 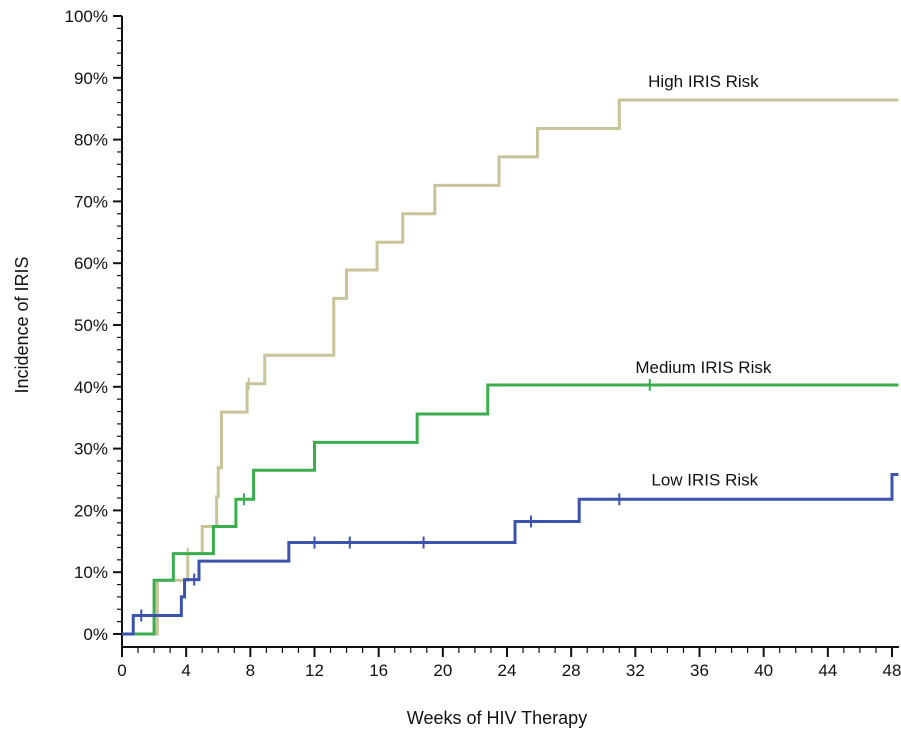 I want to click on x-tick-label: 8, so click(x=250, y=670).